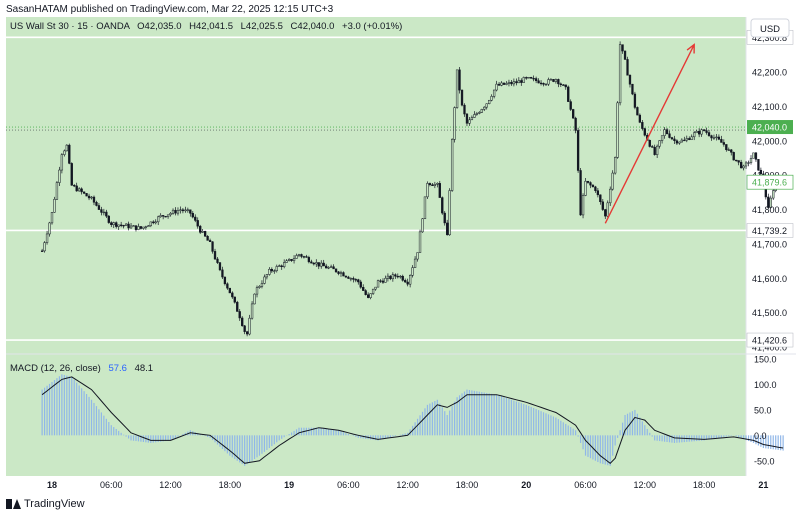 This screenshot has height=516, width=800. I want to click on time-tick-label: 19, so click(289, 485).